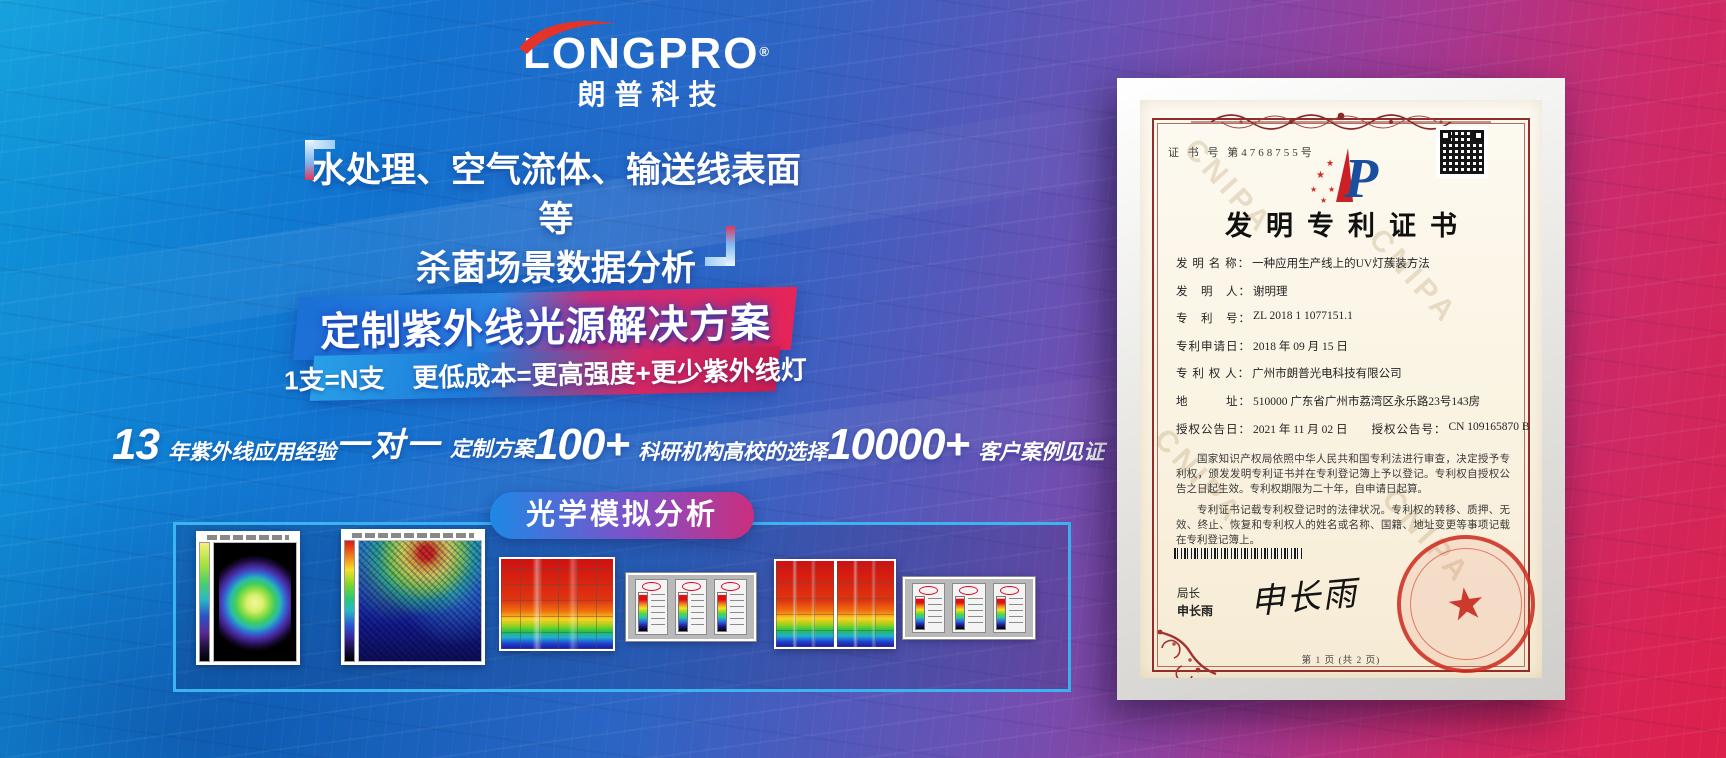  What do you see at coordinates (1341, 661) in the screenshot?
I see `page-number: 第 1 页 (共 2 页)` at bounding box center [1341, 661].